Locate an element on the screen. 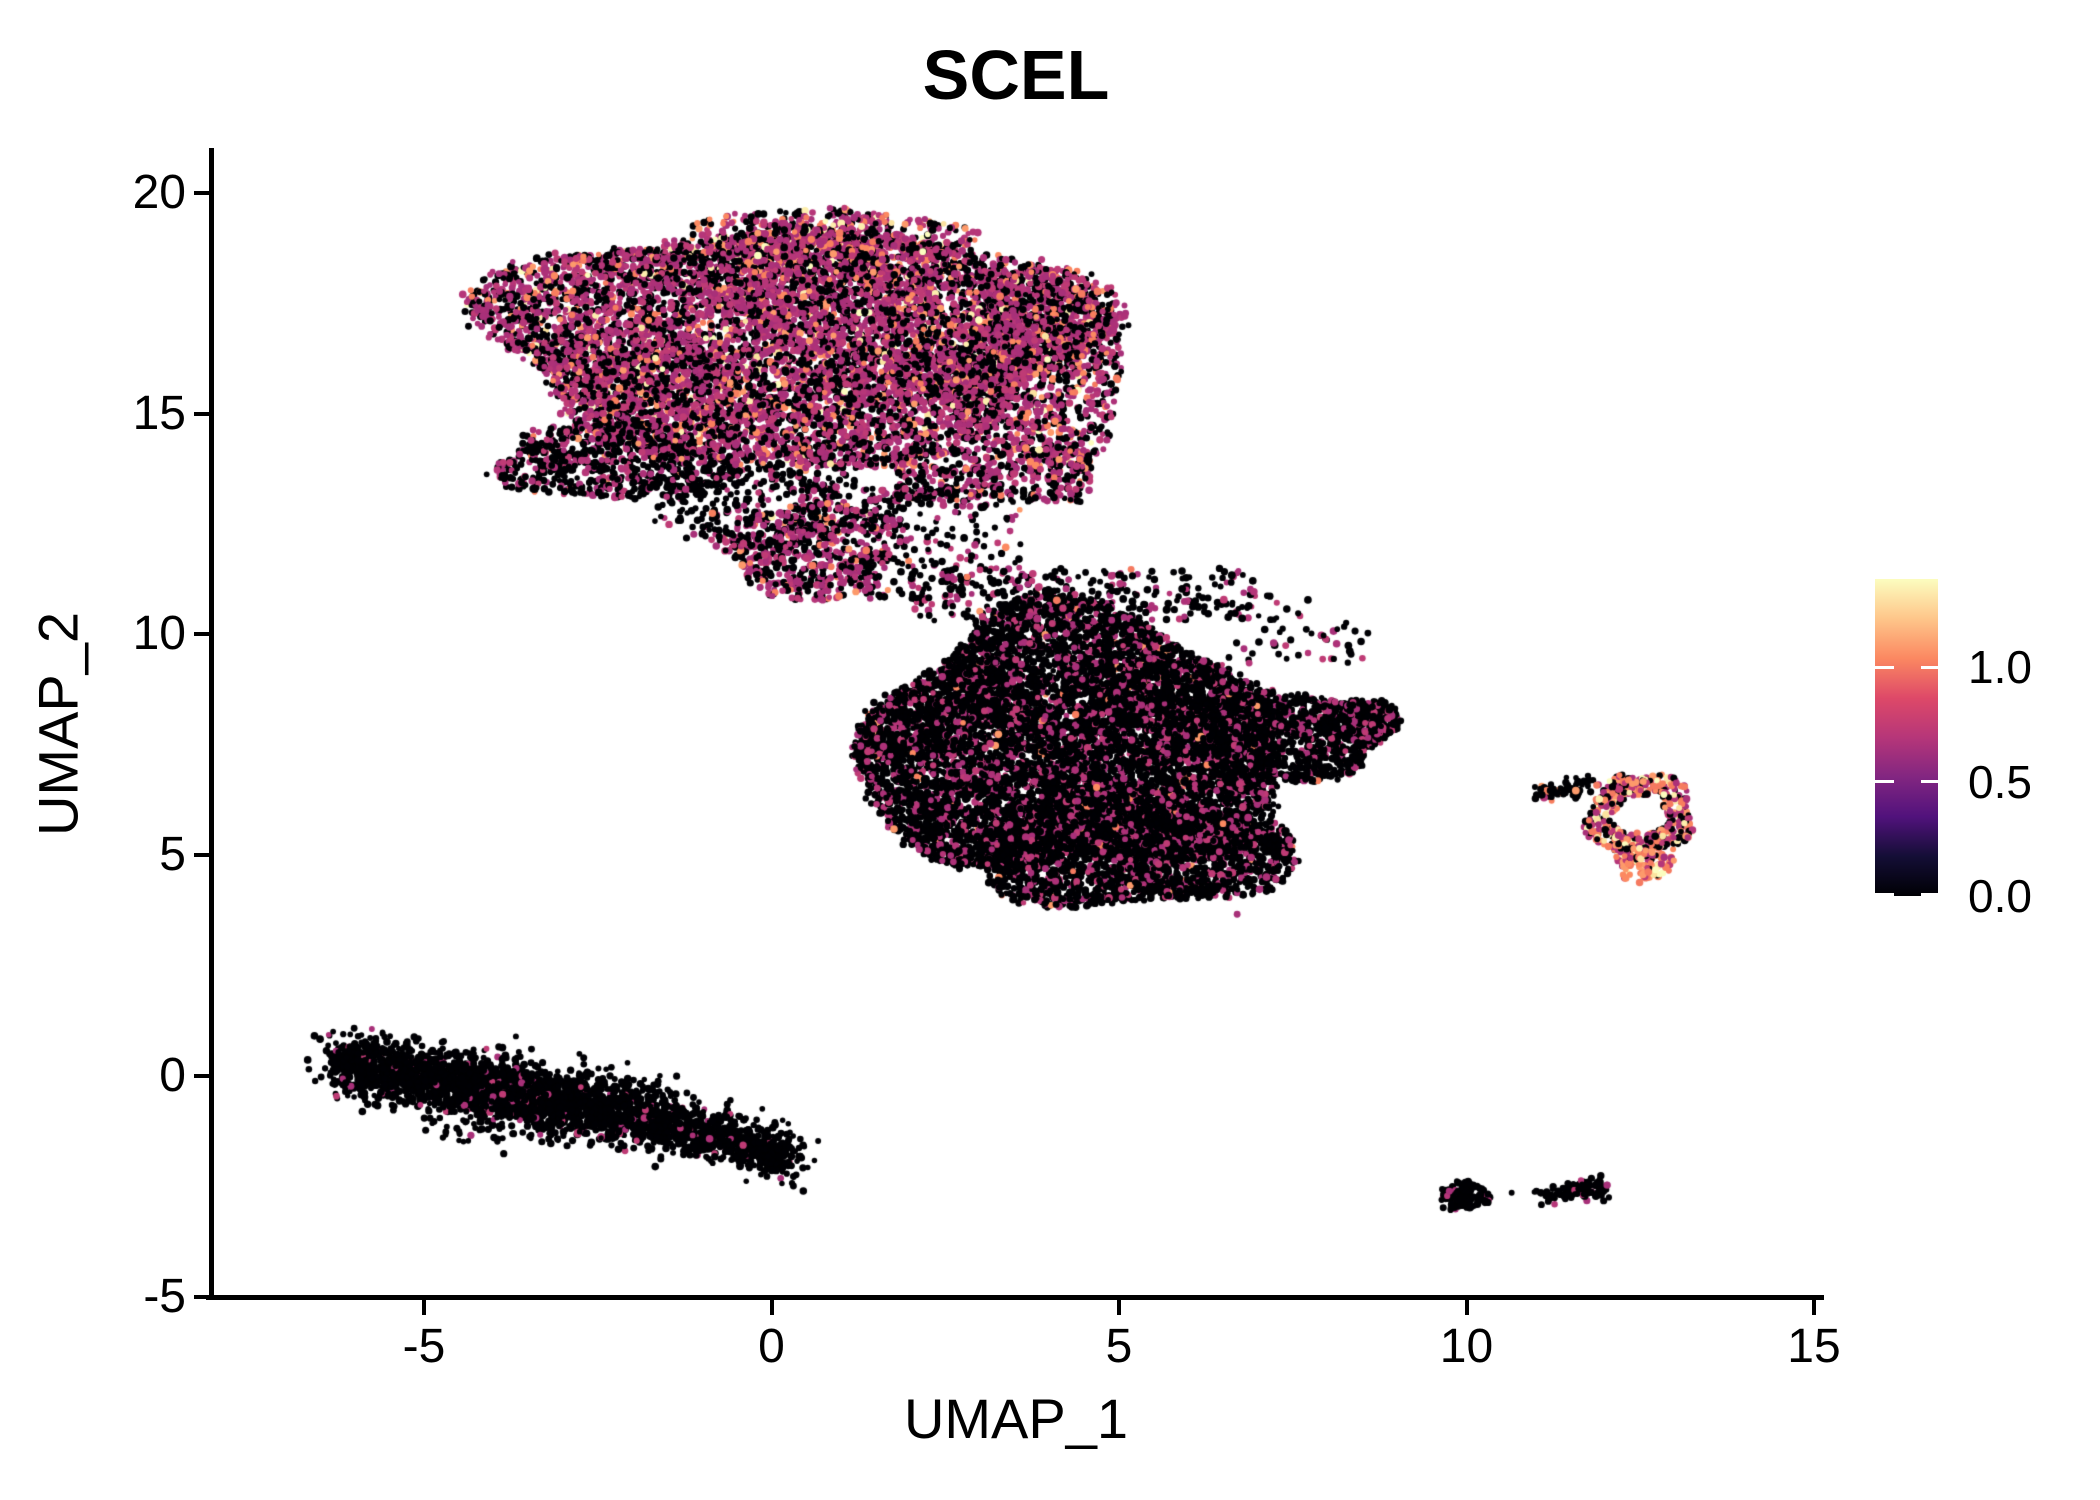 This screenshot has height=1500, width=2100. colorbar-tick-label: 1.0 is located at coordinates (2000, 667).